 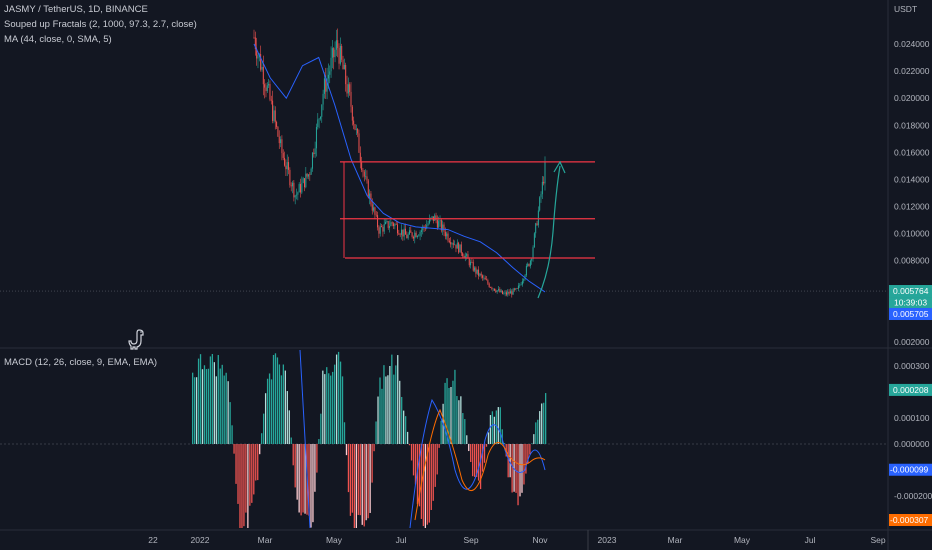 What do you see at coordinates (912, 418) in the screenshot?
I see `macd-tick: 0.000100` at bounding box center [912, 418].